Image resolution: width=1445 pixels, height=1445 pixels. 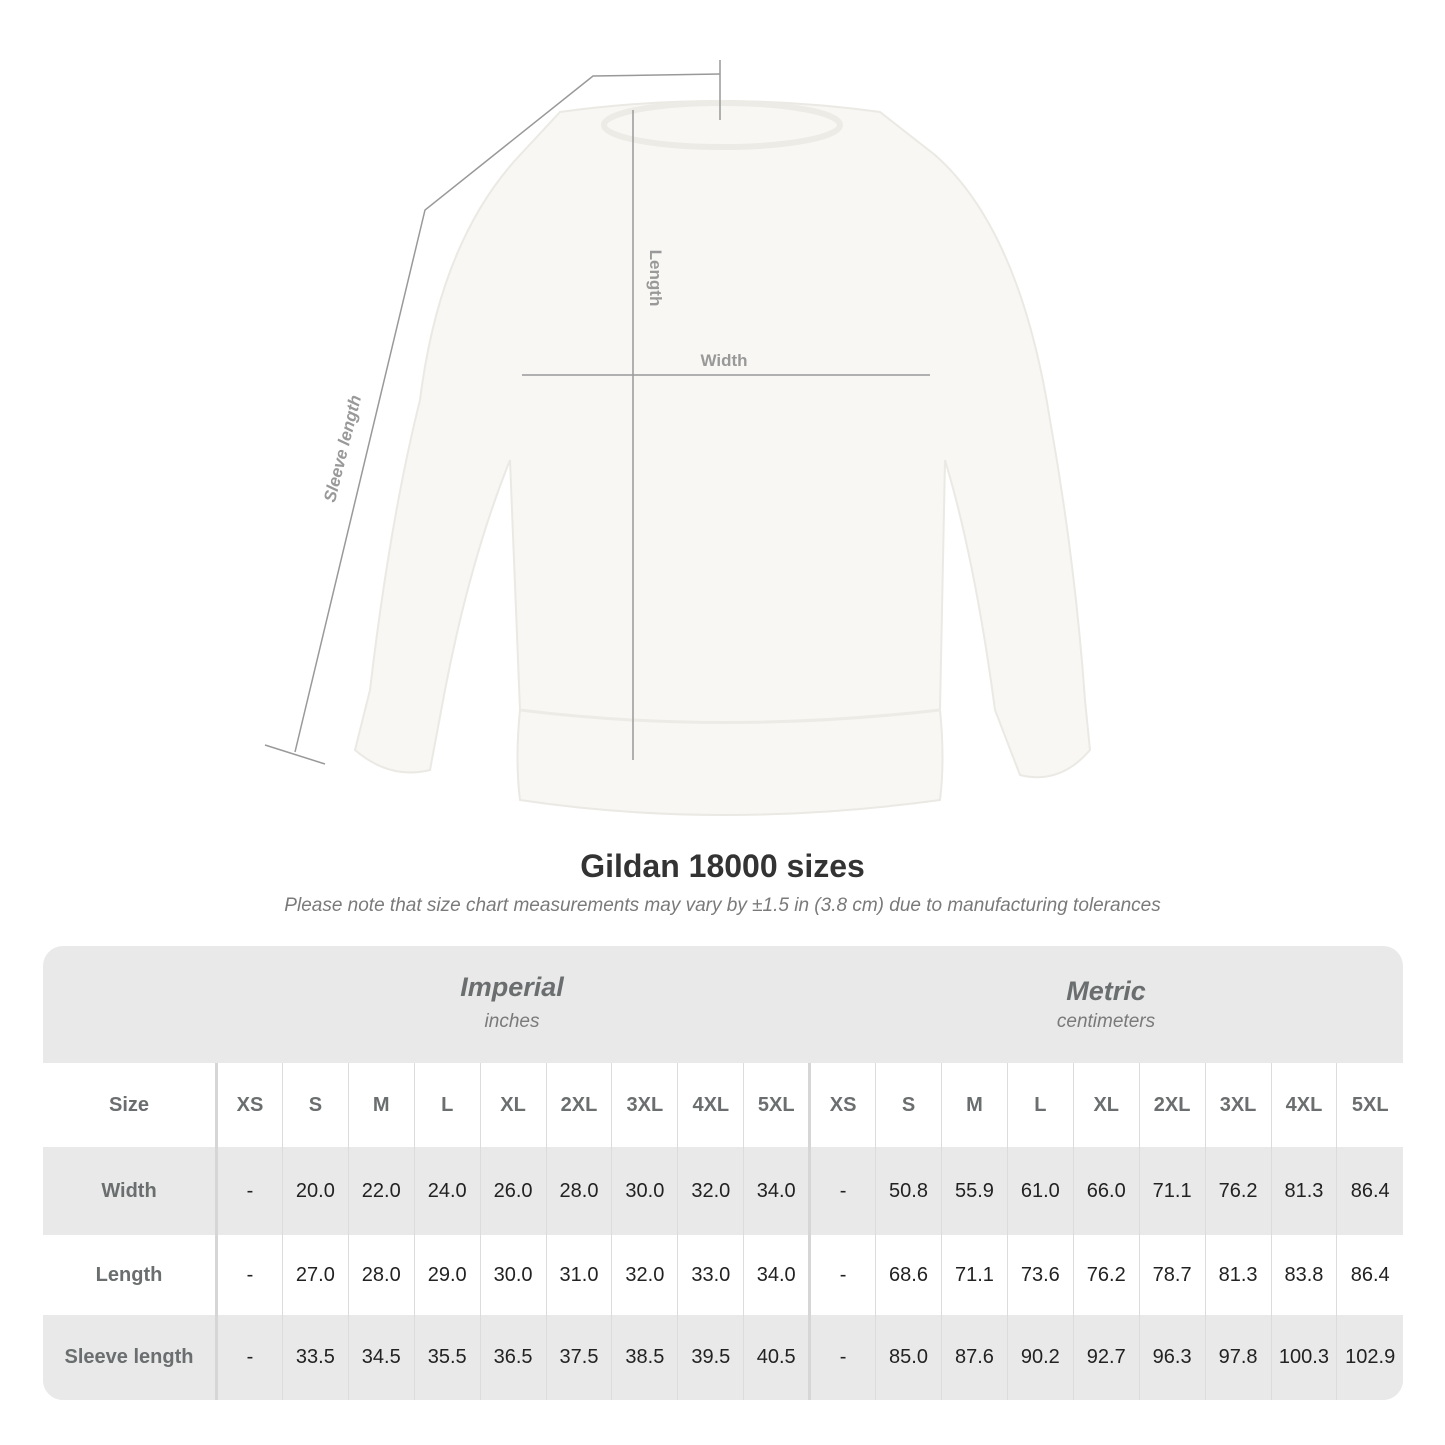 What do you see at coordinates (1237, 1357) in the screenshot?
I see `metric-cell: 97.8` at bounding box center [1237, 1357].